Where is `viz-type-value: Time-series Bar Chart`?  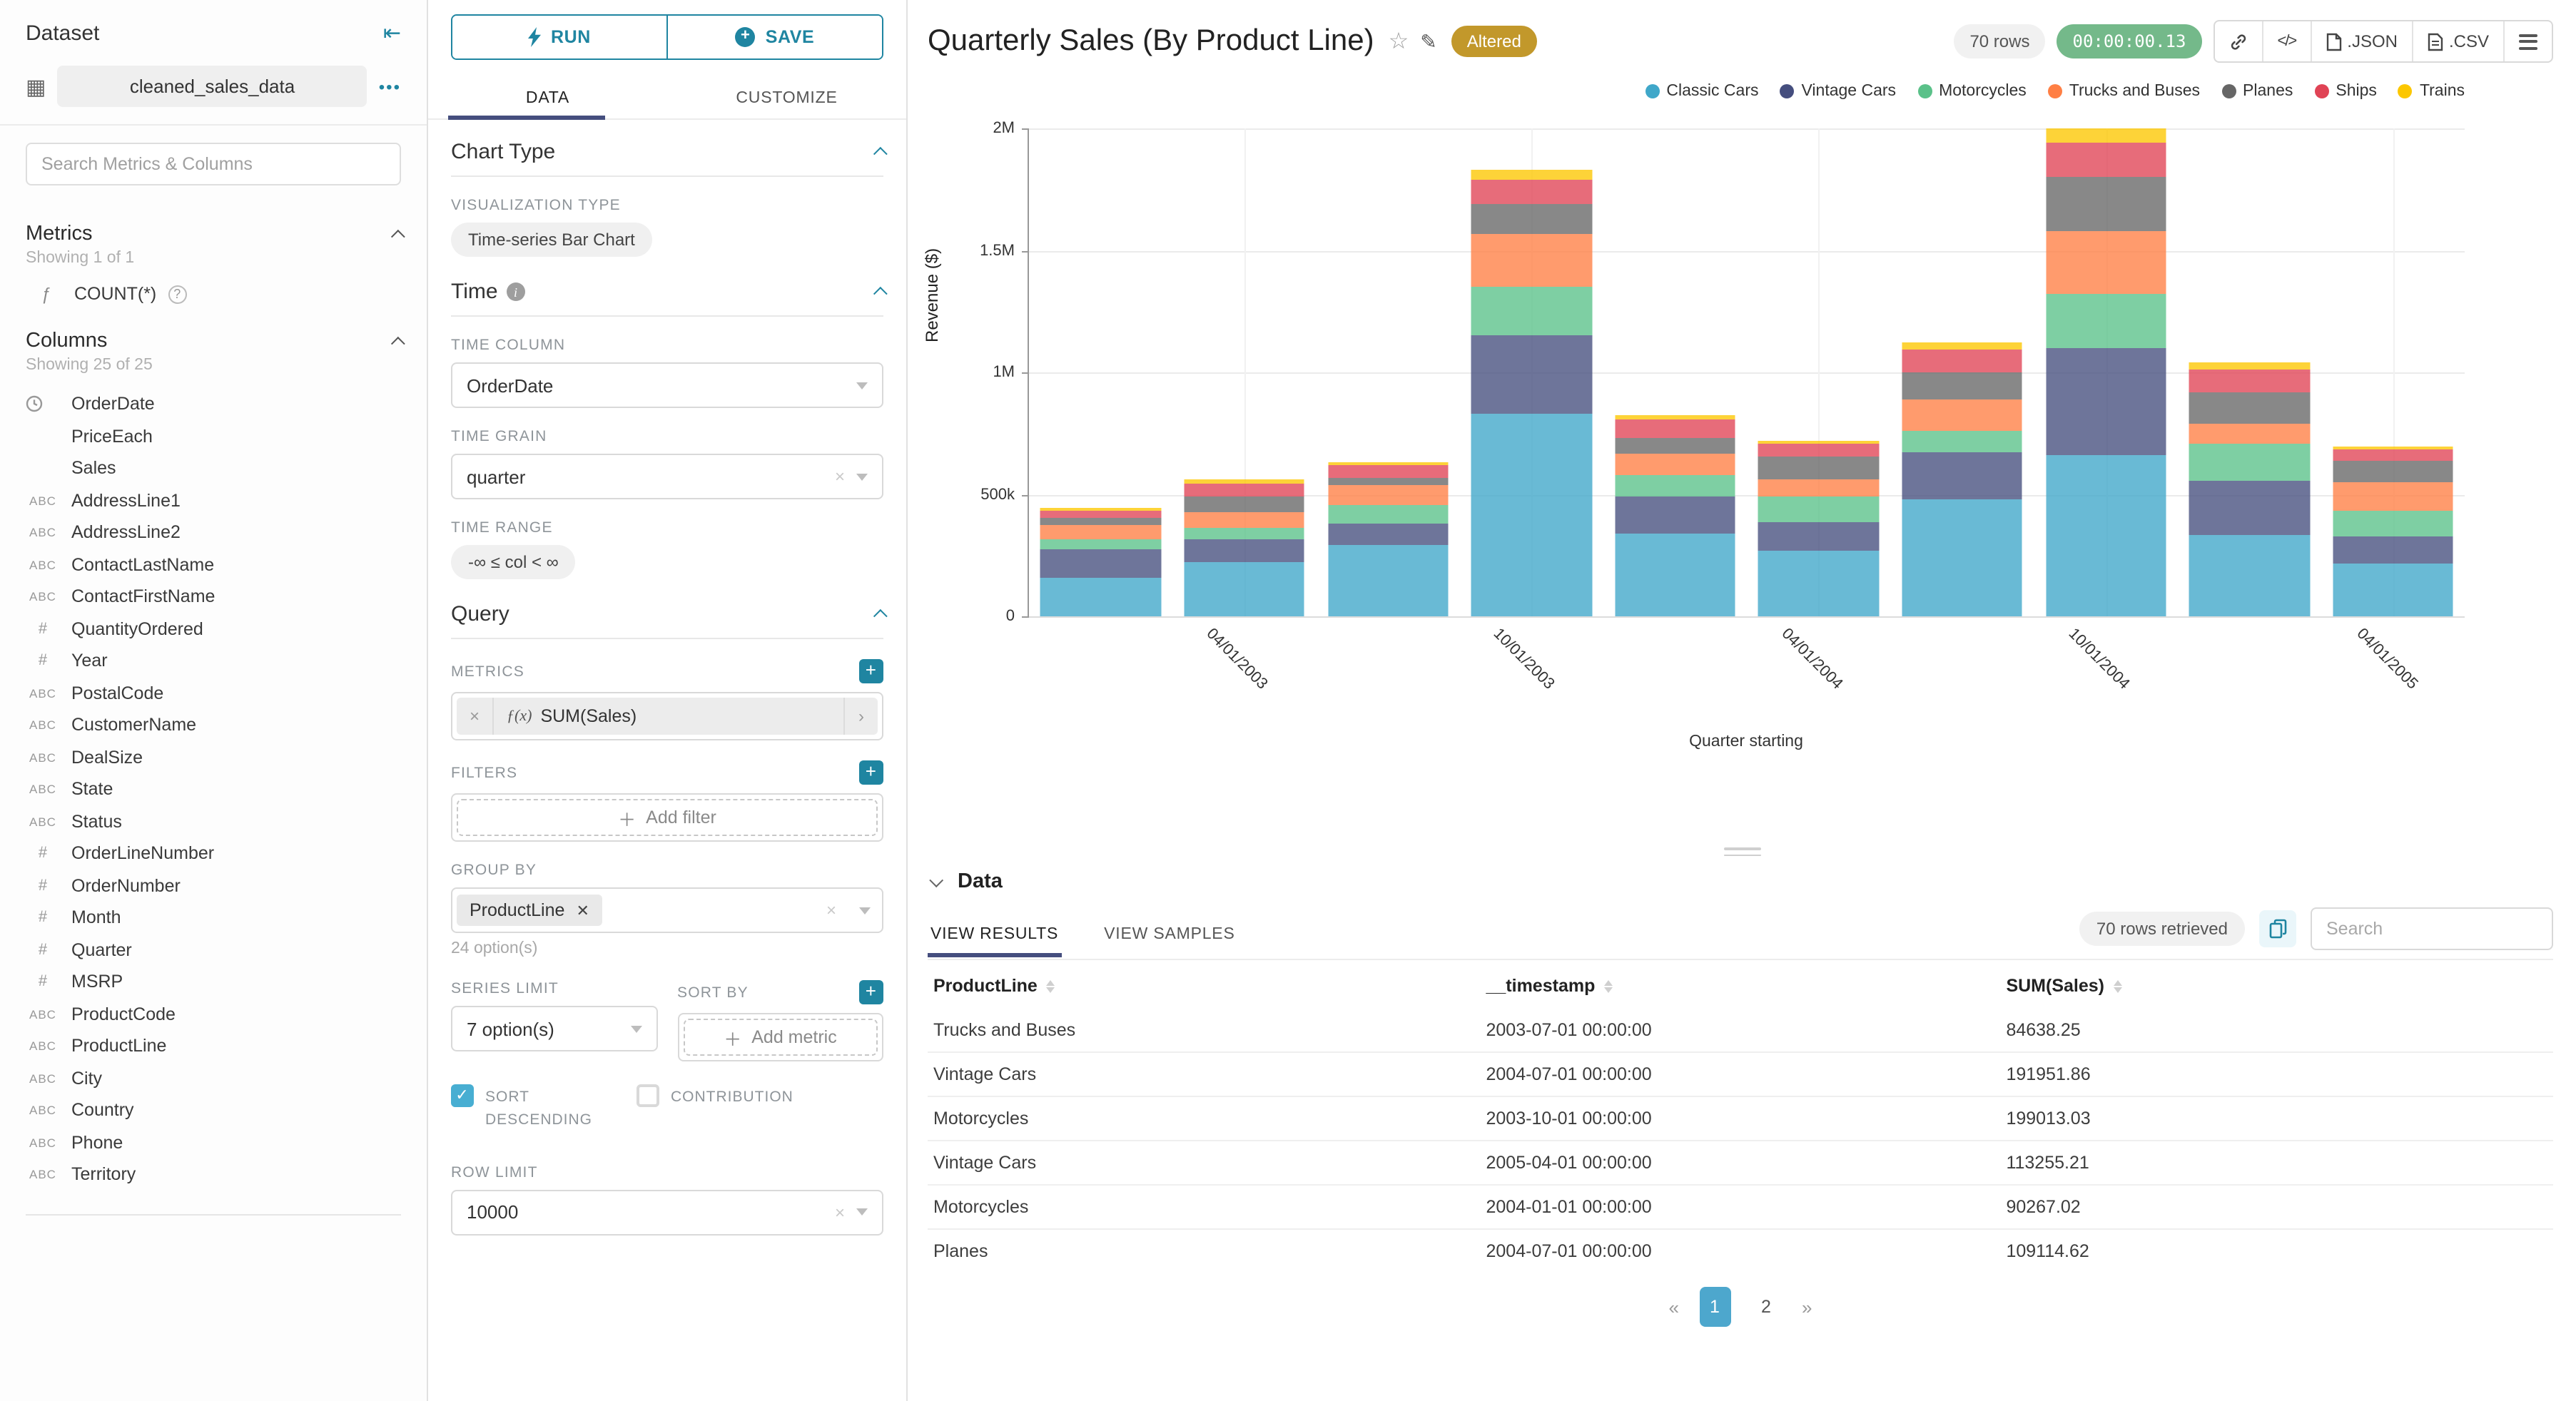 viz-type-value: Time-series Bar Chart is located at coordinates (551, 240).